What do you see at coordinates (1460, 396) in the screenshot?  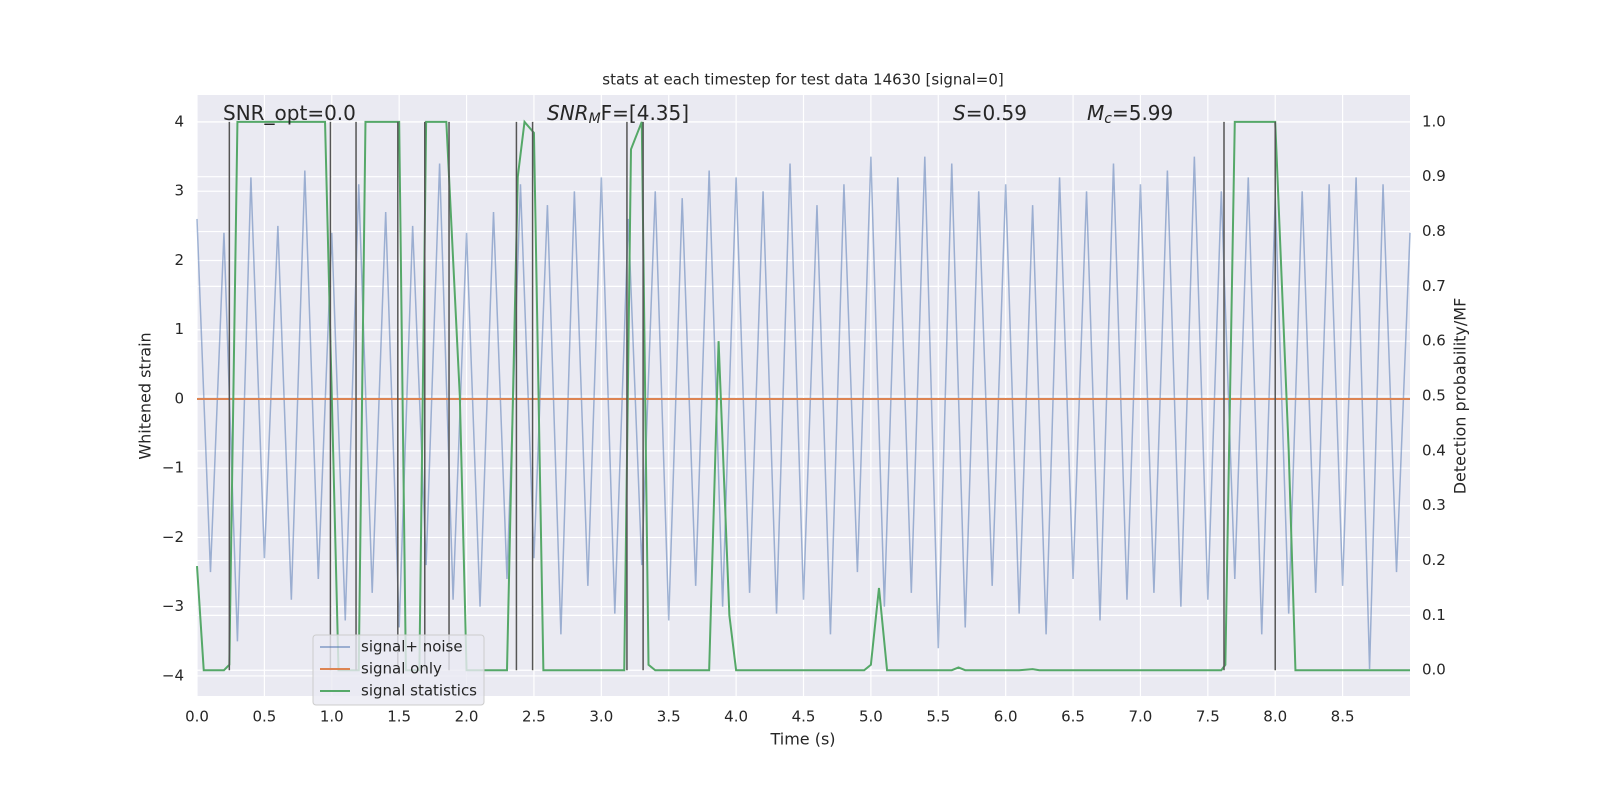 I see `y2-axis-label: Detection probability/MF` at bounding box center [1460, 396].